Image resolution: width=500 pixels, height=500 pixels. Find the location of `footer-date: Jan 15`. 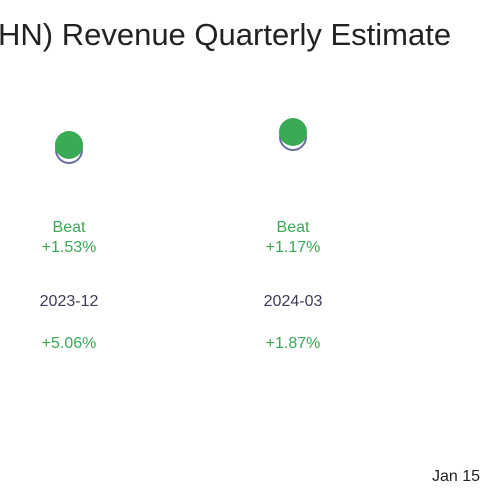

footer-date: Jan 15 is located at coordinates (456, 476).